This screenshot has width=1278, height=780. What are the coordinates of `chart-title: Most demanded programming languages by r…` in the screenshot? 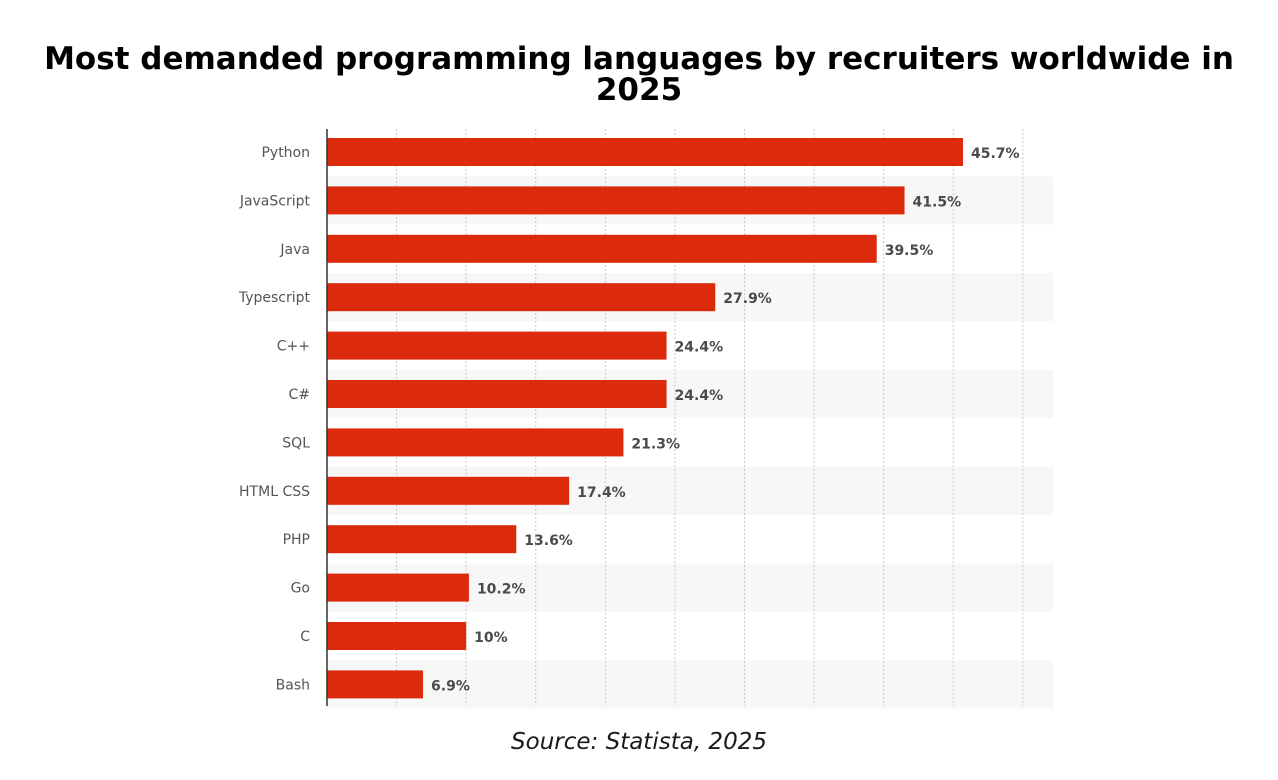 It's located at (639, 74).